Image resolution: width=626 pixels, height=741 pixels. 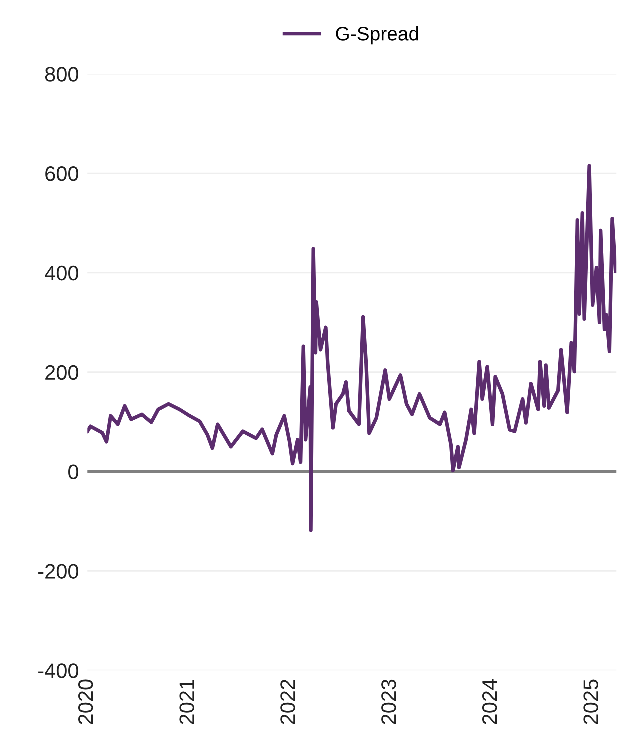 I want to click on y-tick-label: -200, so click(x=58, y=571).